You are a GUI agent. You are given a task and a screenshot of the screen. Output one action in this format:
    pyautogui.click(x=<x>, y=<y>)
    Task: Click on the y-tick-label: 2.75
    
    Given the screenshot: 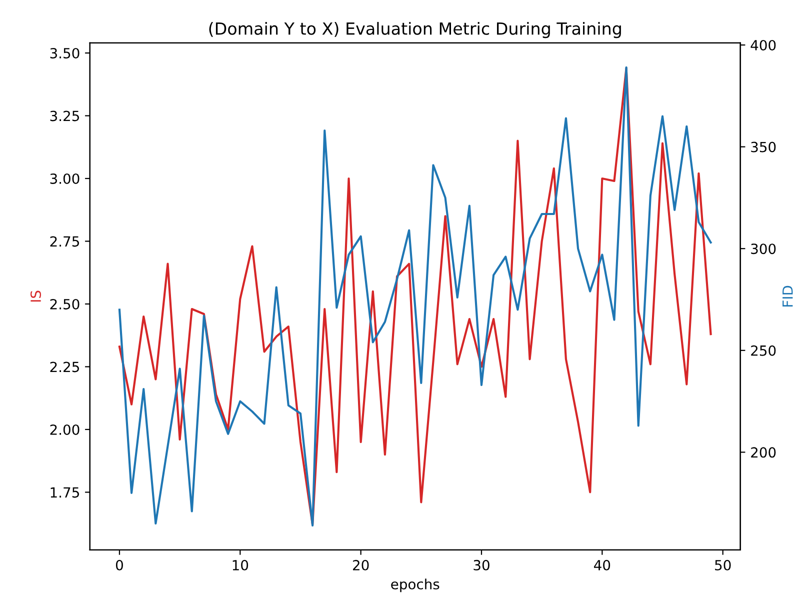 What is the action you would take?
    pyautogui.click(x=64, y=241)
    